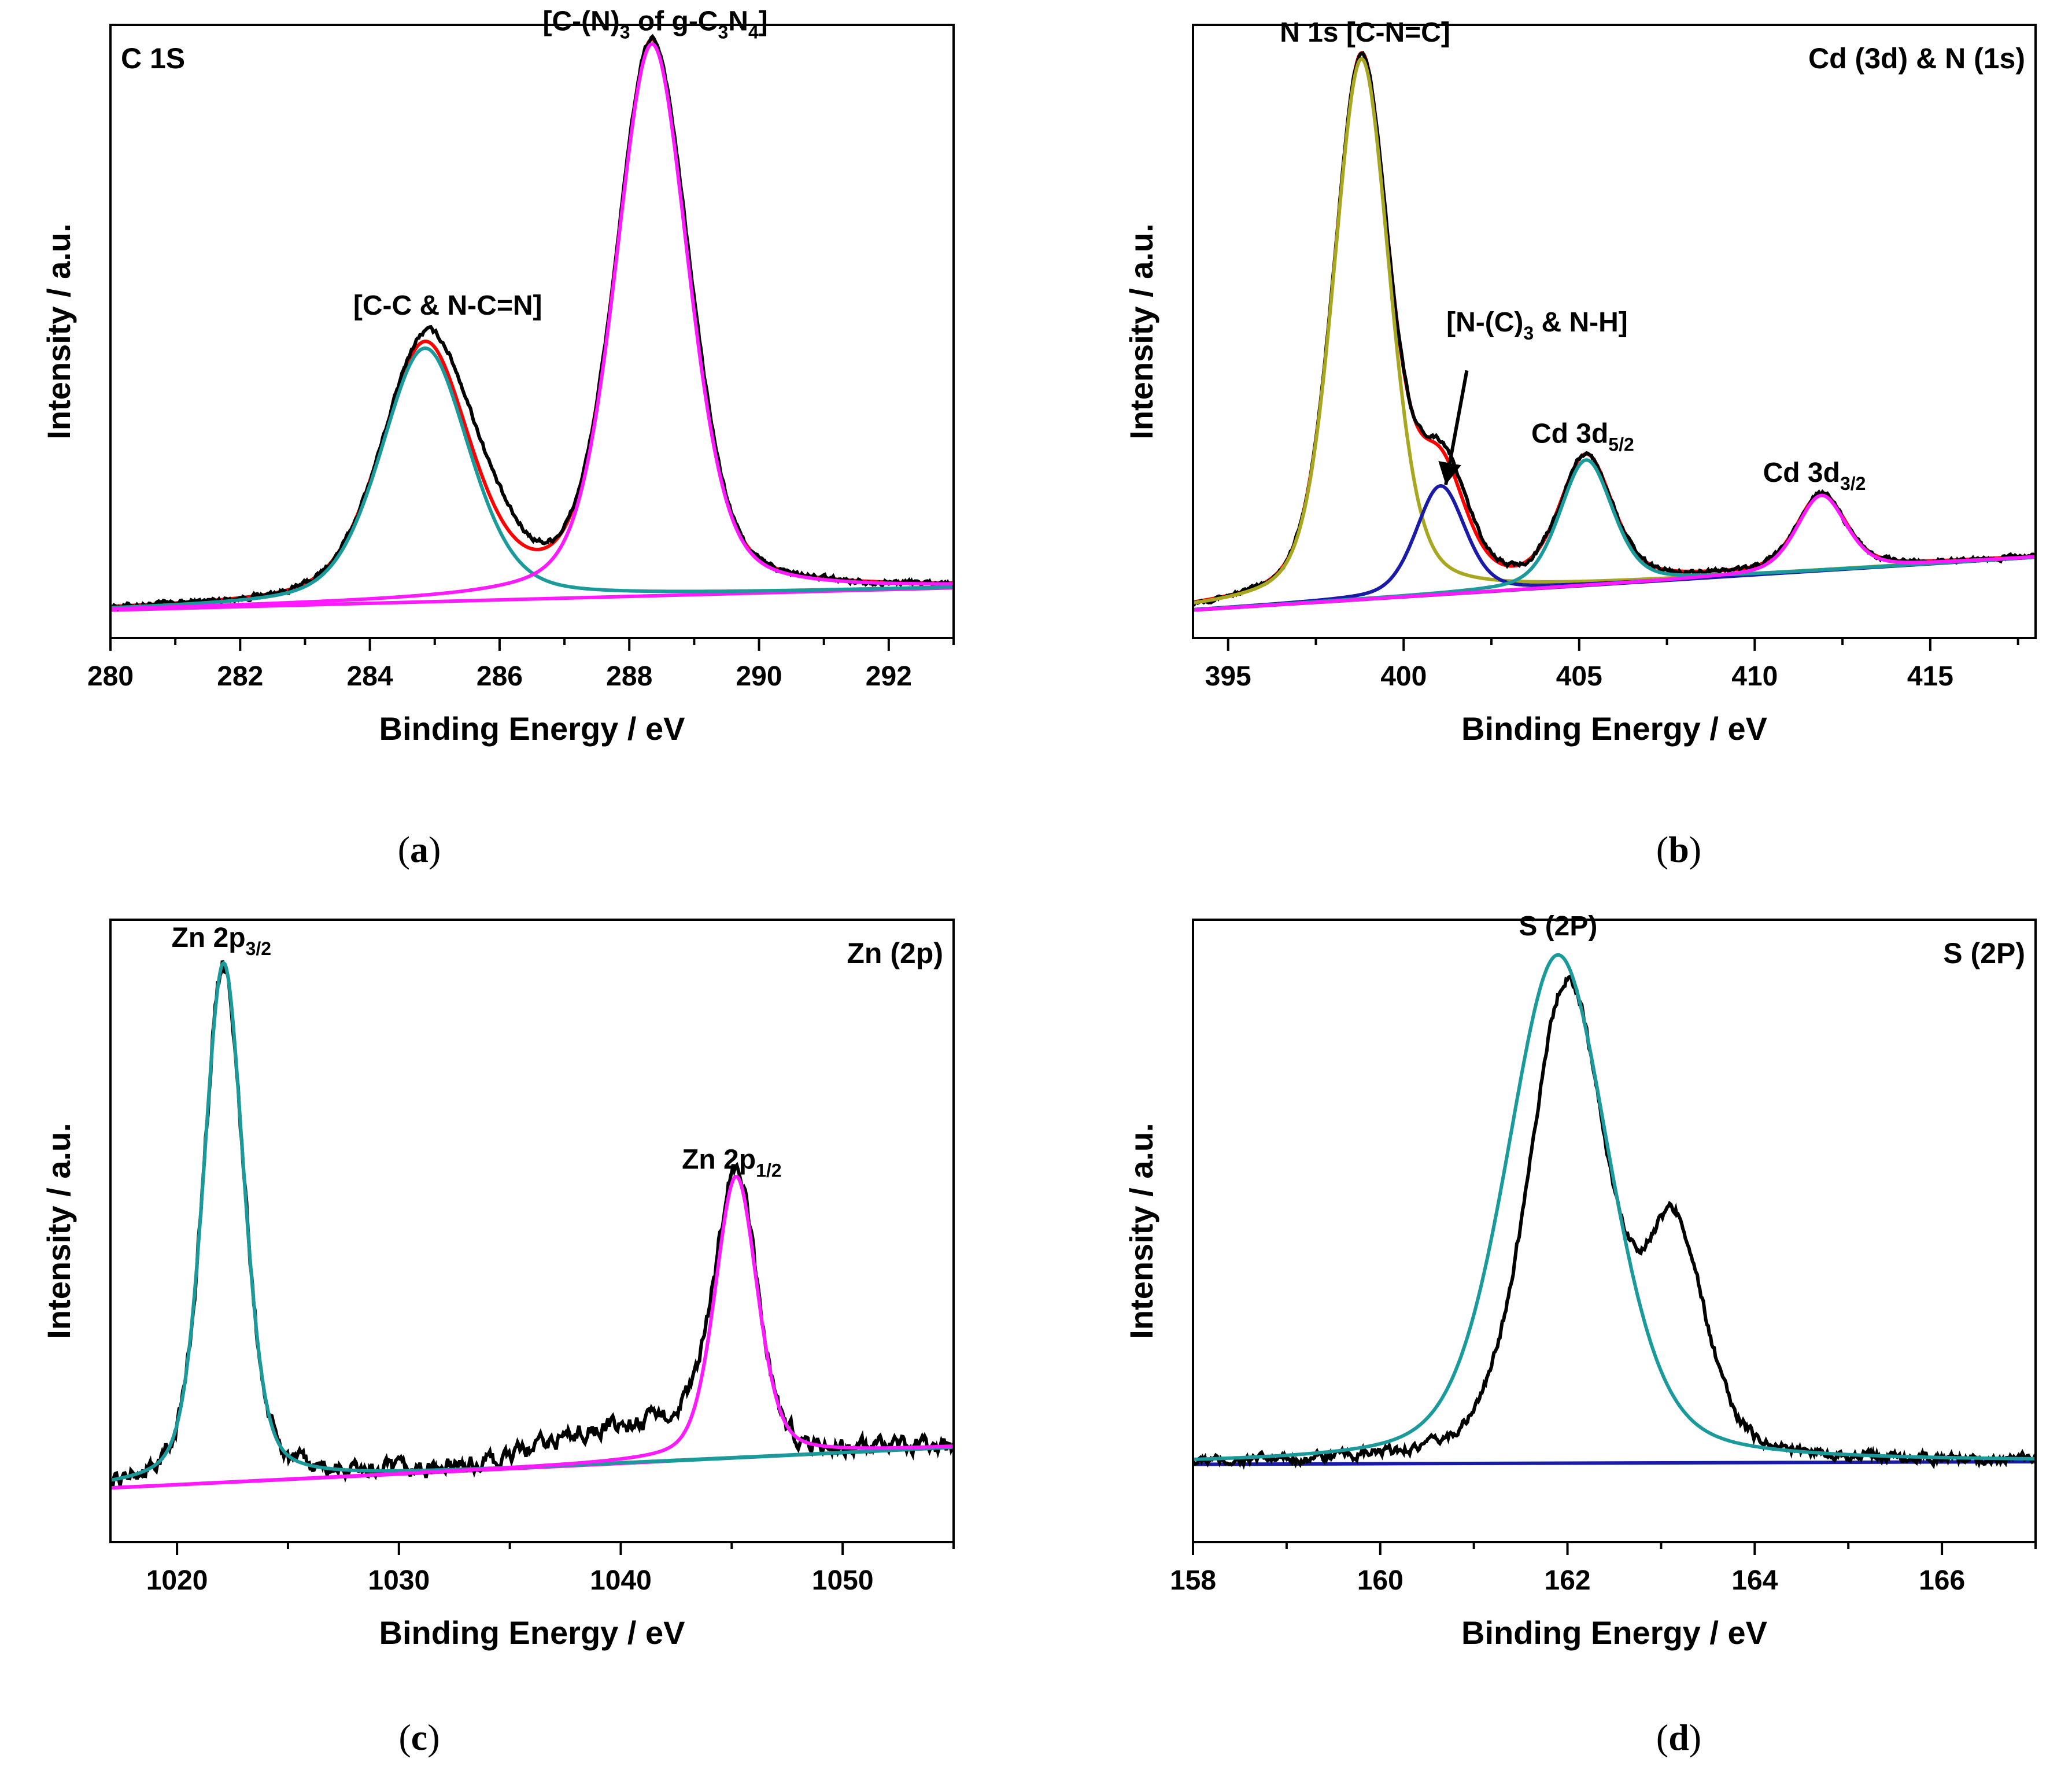 The image size is (2072, 1781). What do you see at coordinates (1365, 32) in the screenshot?
I see `peak-annotation-1: N 1s [C-N=C]` at bounding box center [1365, 32].